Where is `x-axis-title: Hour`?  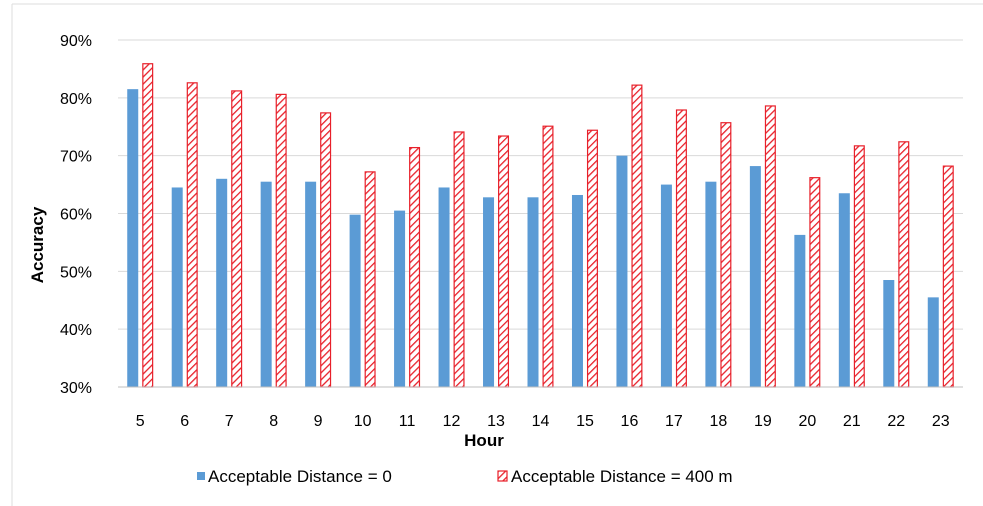
x-axis-title: Hour is located at coordinates (484, 440).